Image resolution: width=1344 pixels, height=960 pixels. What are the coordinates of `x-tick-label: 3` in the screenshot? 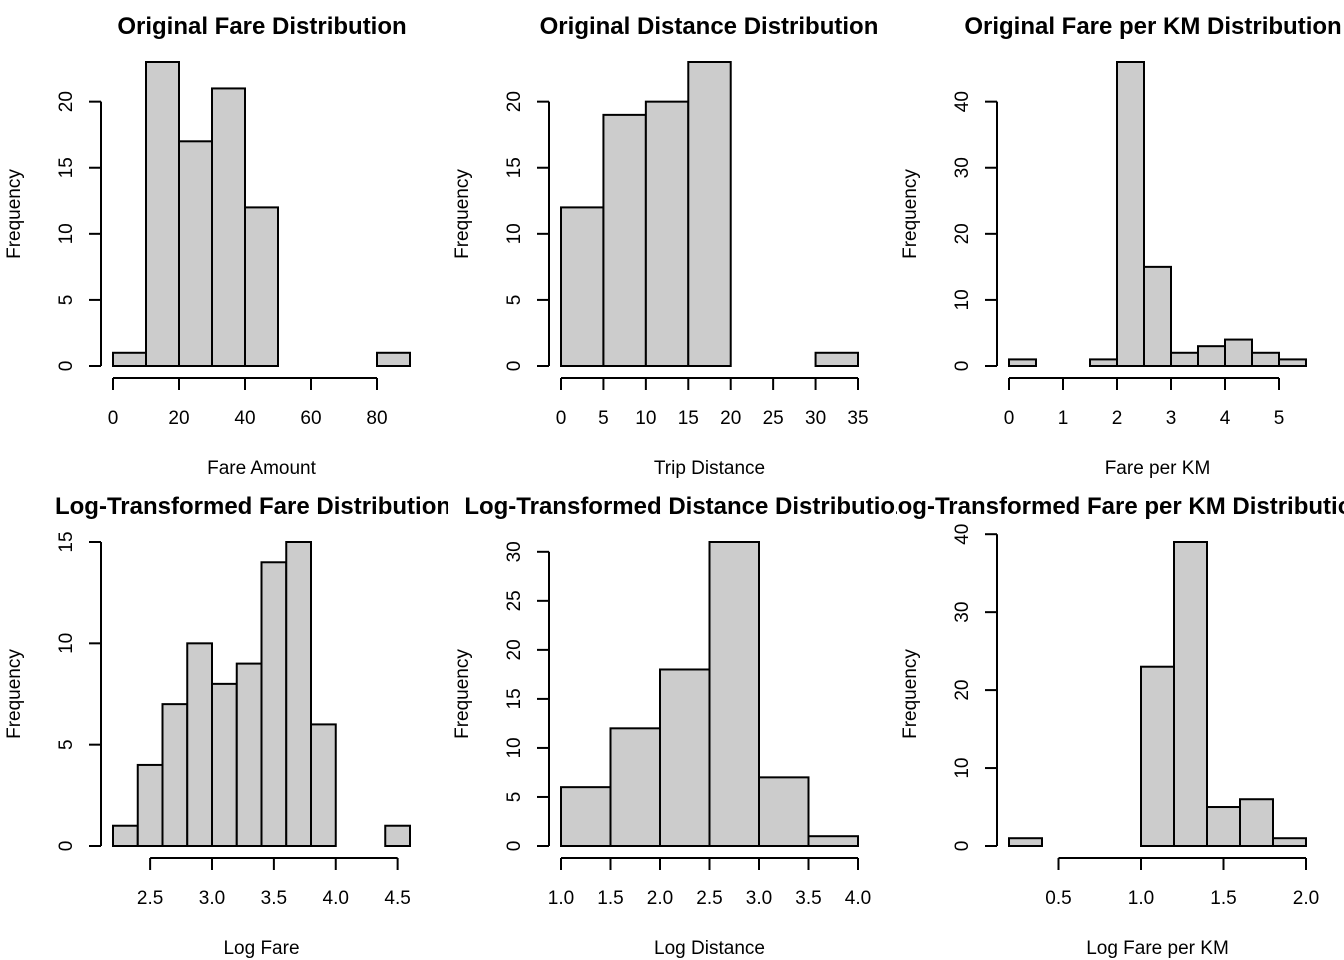 It's located at (1171, 418).